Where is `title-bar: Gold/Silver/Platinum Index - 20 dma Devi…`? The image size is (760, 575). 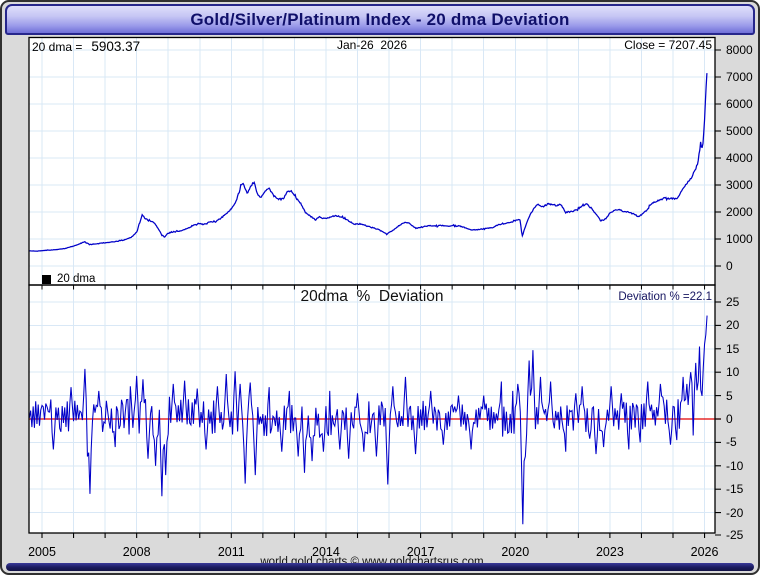 title-bar: Gold/Silver/Platinum Index - 20 dma Devi… is located at coordinates (380, 19).